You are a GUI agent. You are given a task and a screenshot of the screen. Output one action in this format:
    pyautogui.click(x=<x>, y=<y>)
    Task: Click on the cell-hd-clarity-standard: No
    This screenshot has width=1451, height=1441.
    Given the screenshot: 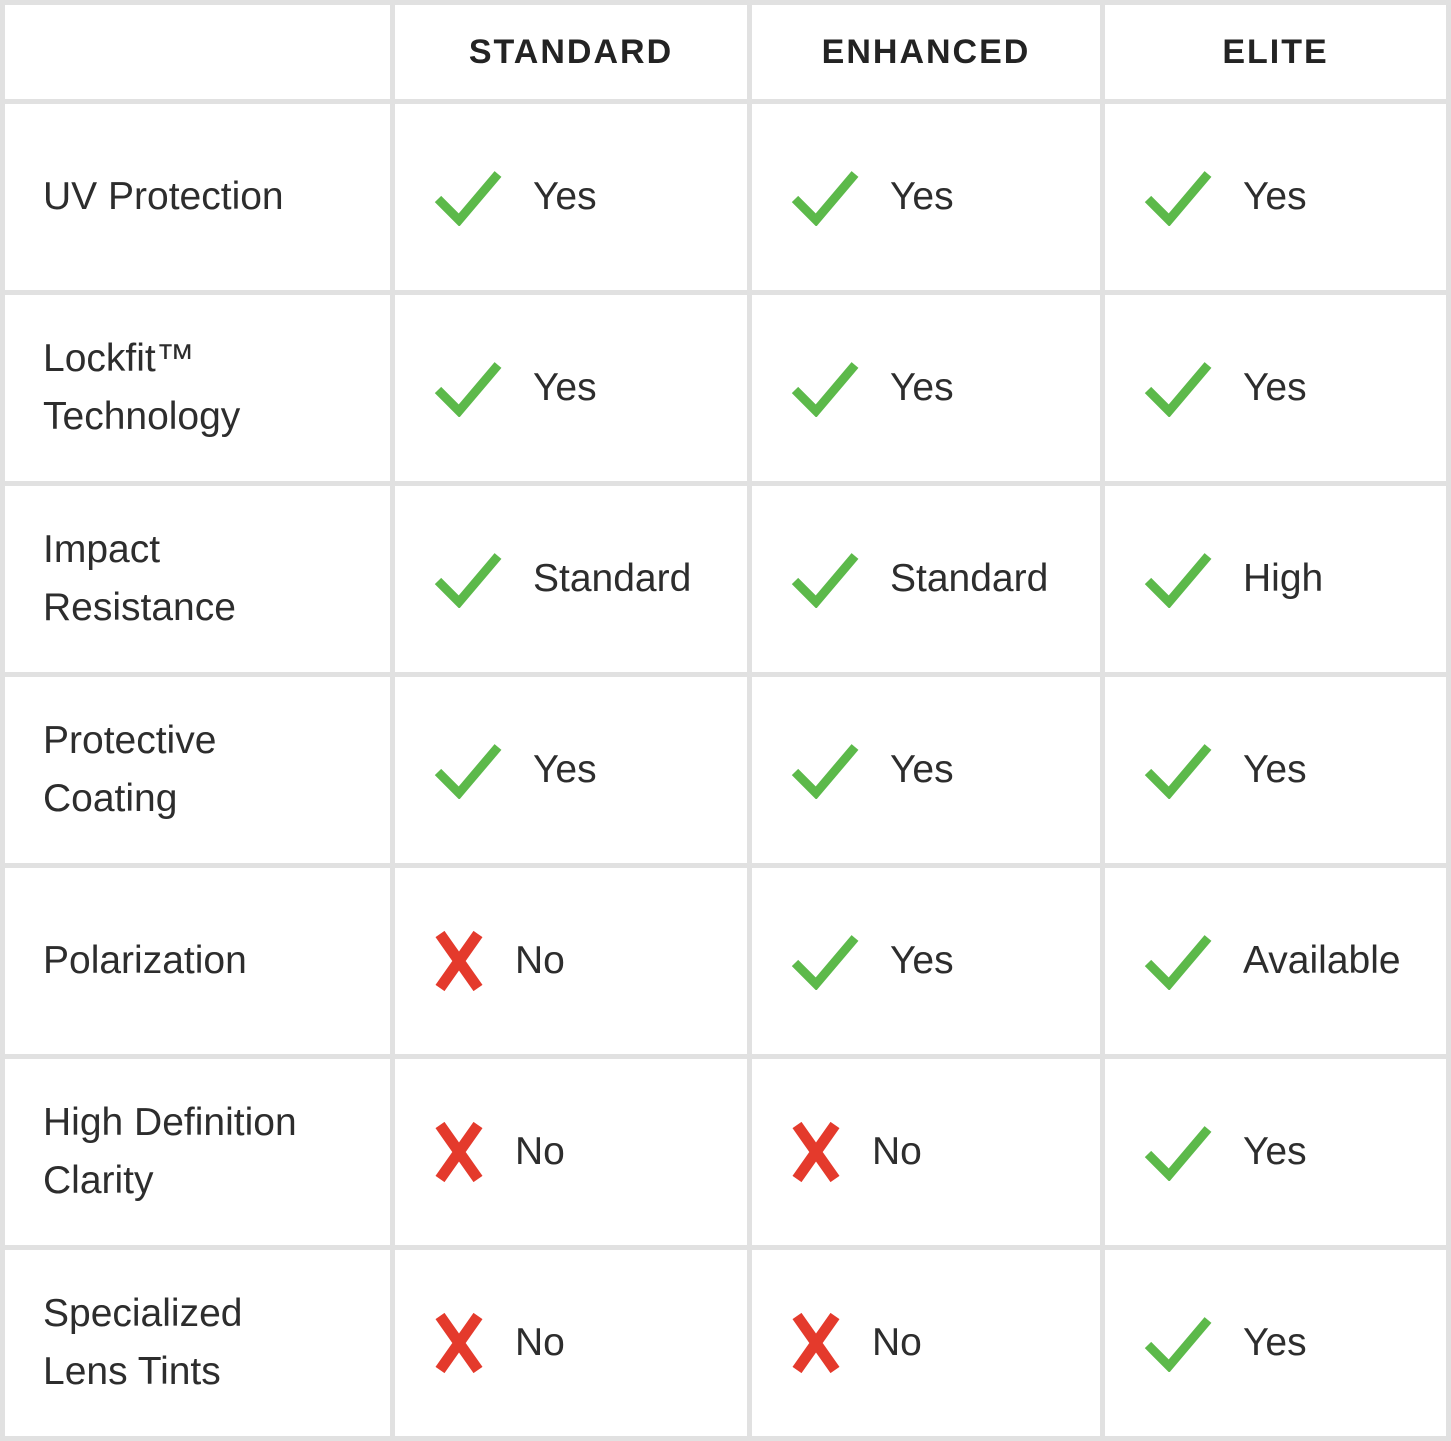 What is the action you would take?
    pyautogui.click(x=571, y=1152)
    